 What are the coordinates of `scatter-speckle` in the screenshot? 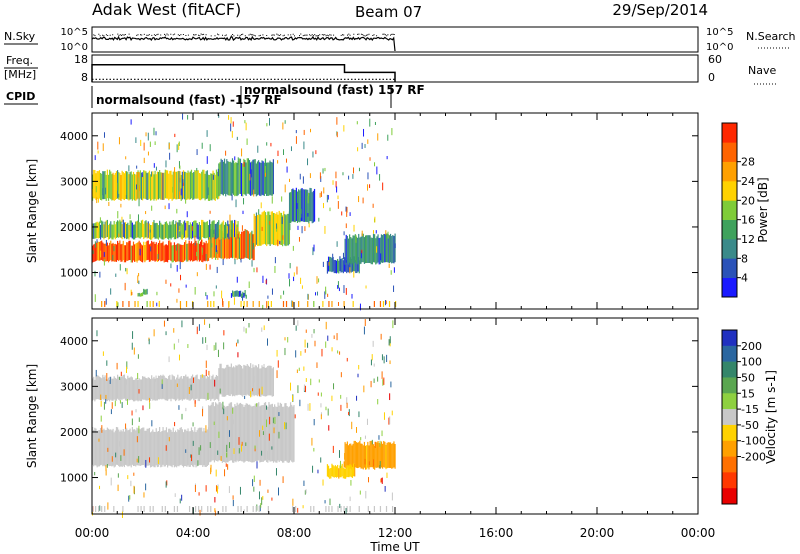 It's located at (244, 212).